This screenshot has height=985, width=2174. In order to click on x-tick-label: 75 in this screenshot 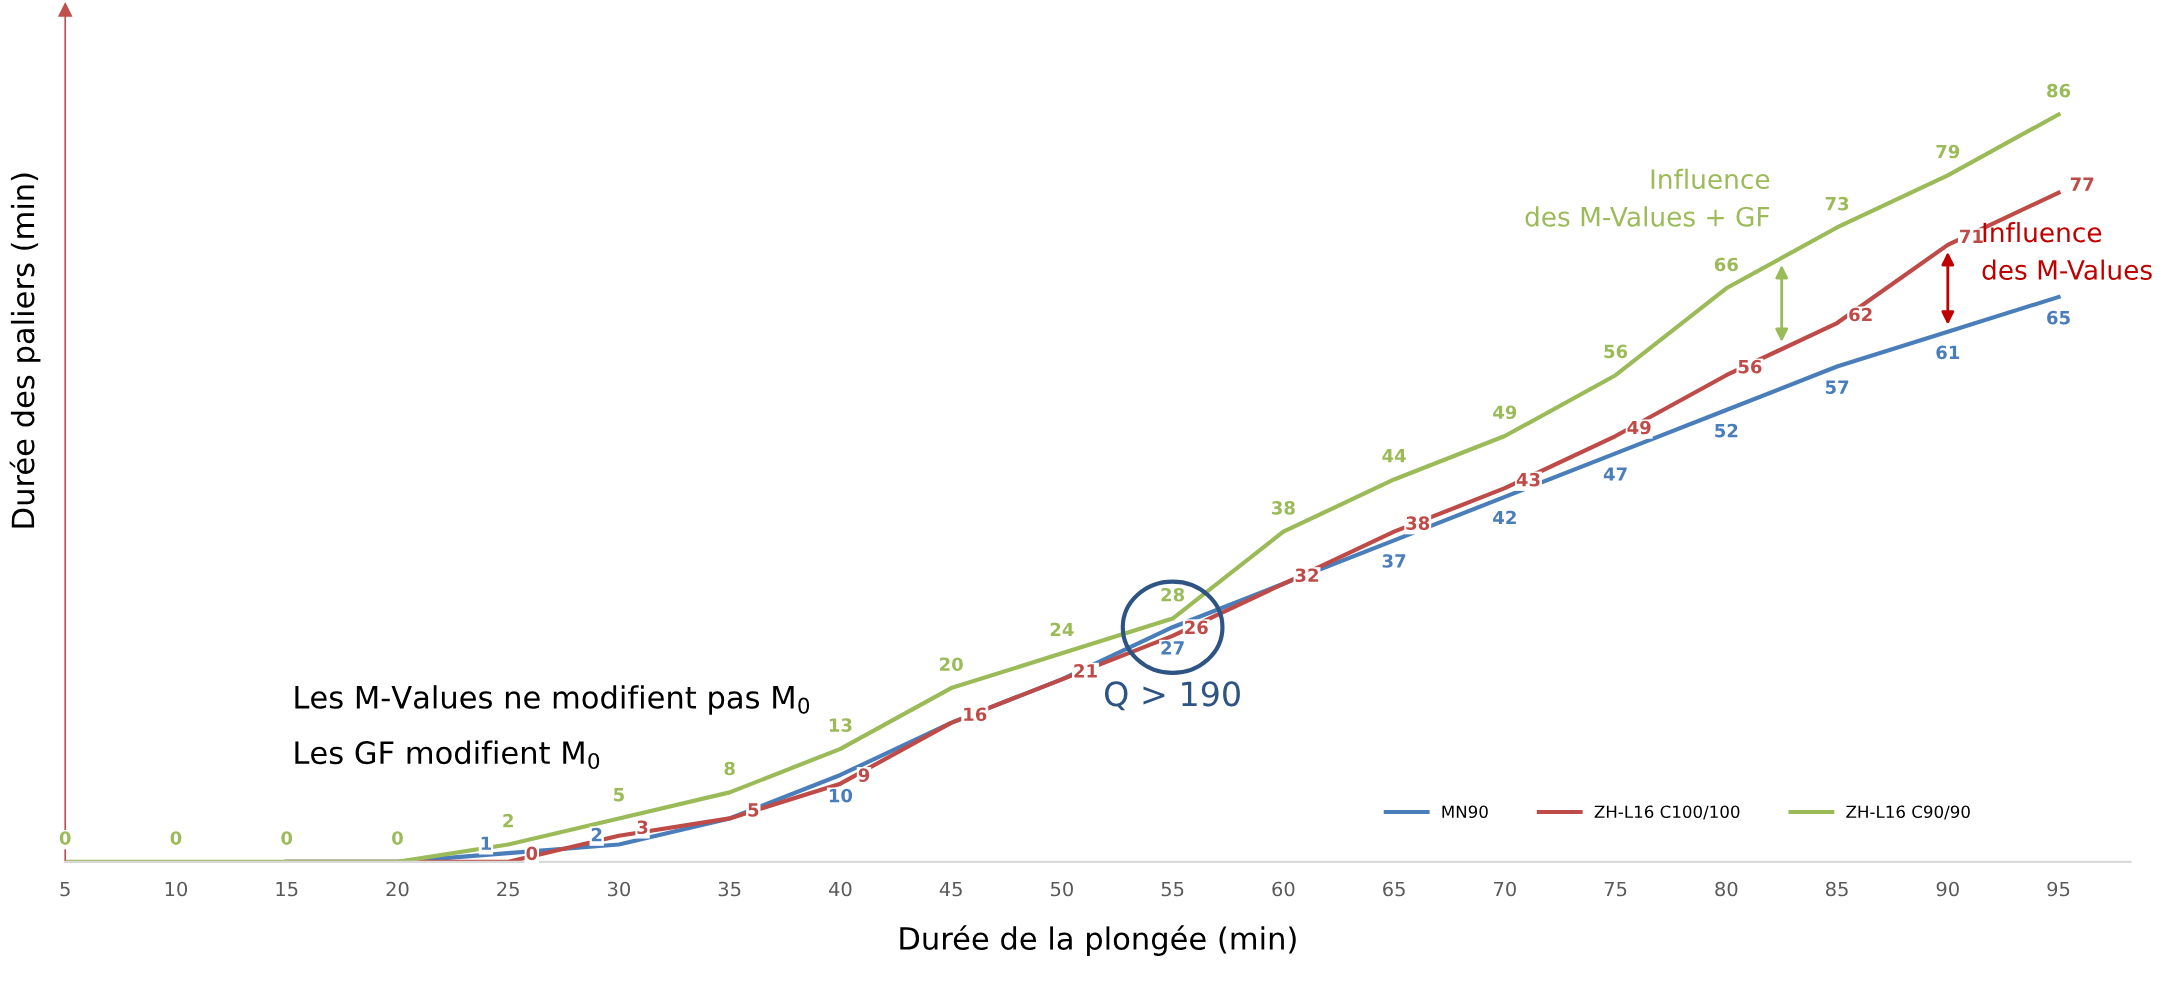, I will do `click(1615, 889)`.